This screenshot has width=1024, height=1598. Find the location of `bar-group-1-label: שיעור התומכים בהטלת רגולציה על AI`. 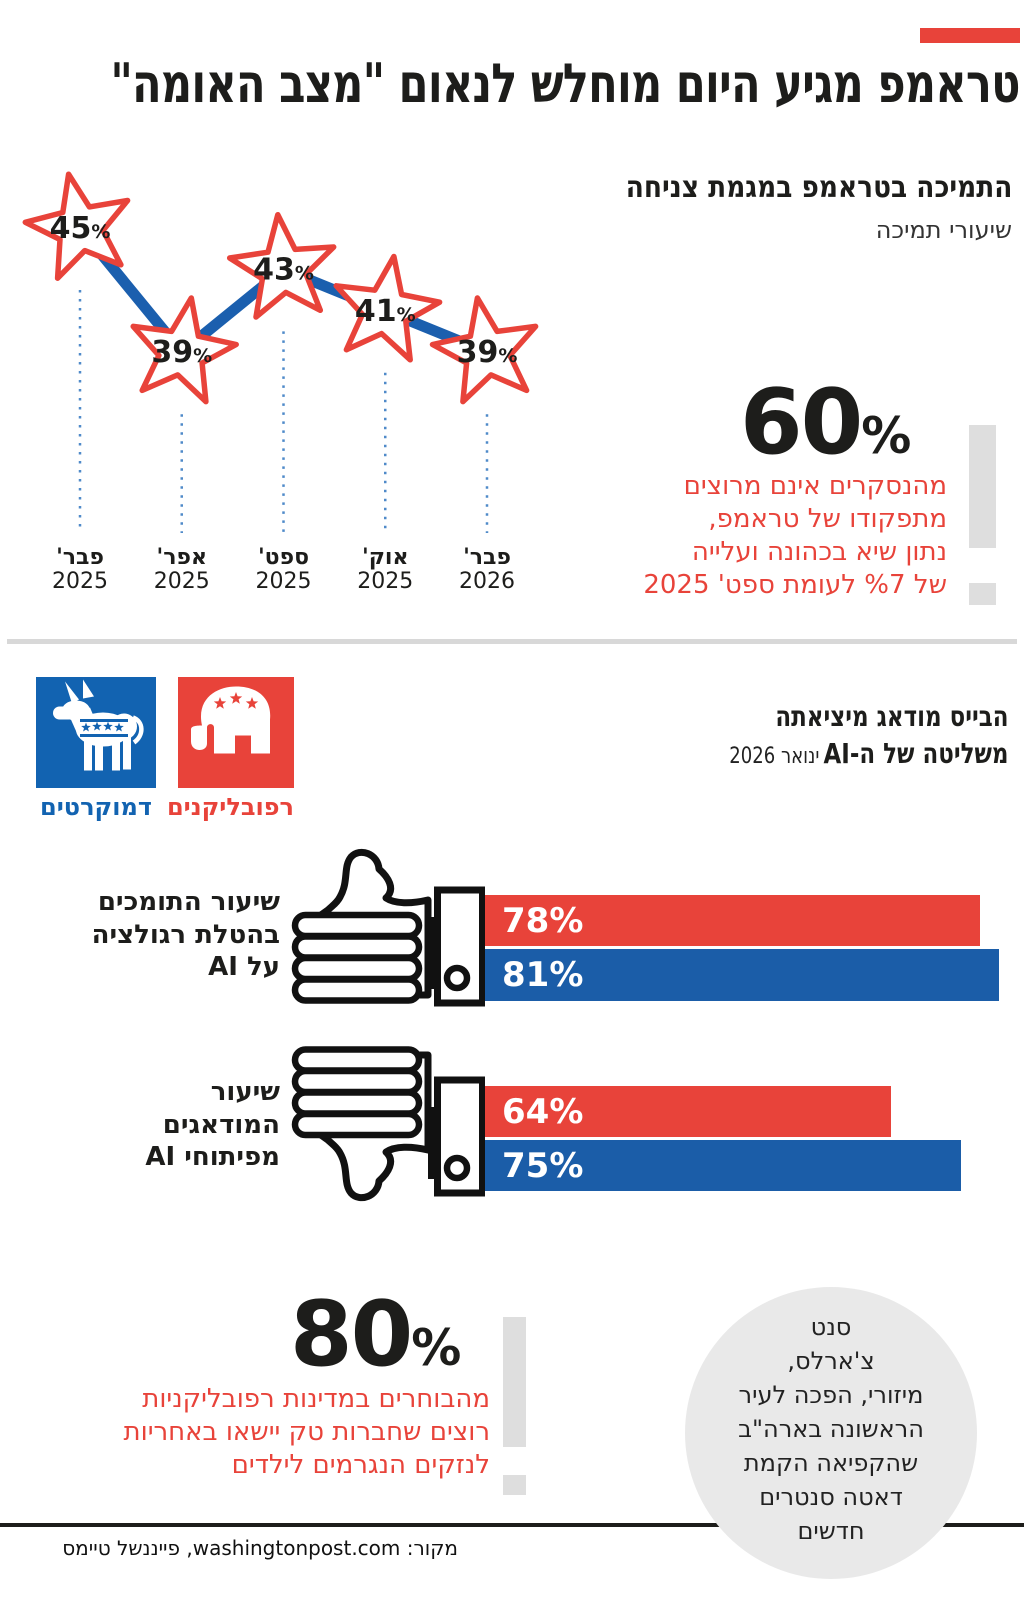

bar-group-1-label: שיעור התומכים בהטלת רגולציה על AI is located at coordinates (150, 935).